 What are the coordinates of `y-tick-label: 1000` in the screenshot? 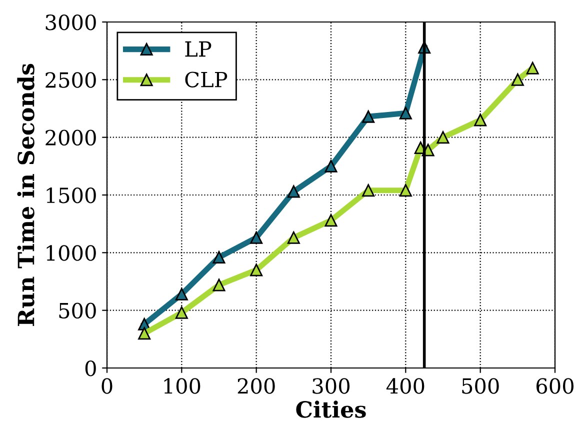 It's located at (71, 253).